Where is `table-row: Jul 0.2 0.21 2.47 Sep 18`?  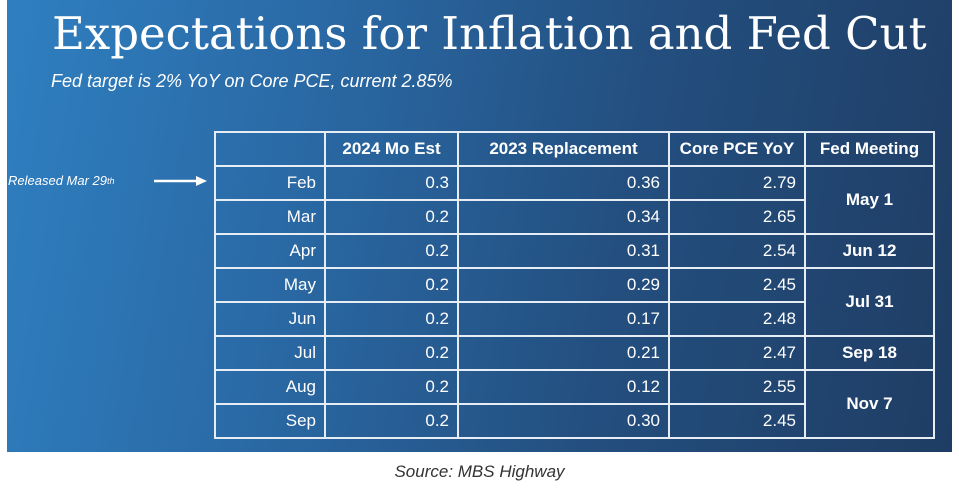
table-row: Jul 0.2 0.21 2.47 Sep 18 is located at coordinates (574, 353).